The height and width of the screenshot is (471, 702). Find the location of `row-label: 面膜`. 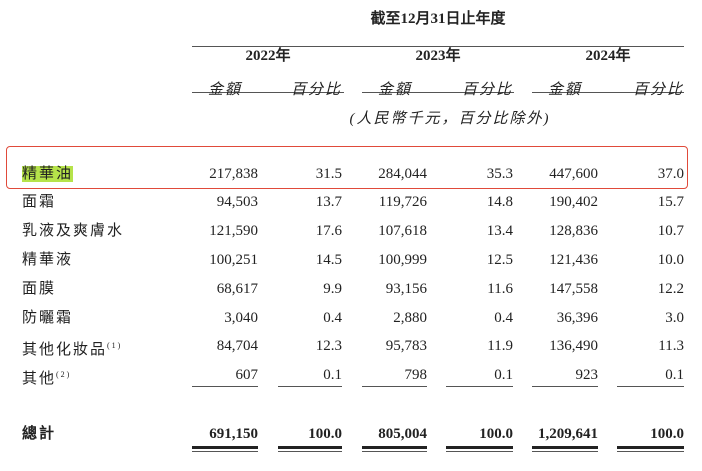

row-label: 面膜 is located at coordinates (39, 289).